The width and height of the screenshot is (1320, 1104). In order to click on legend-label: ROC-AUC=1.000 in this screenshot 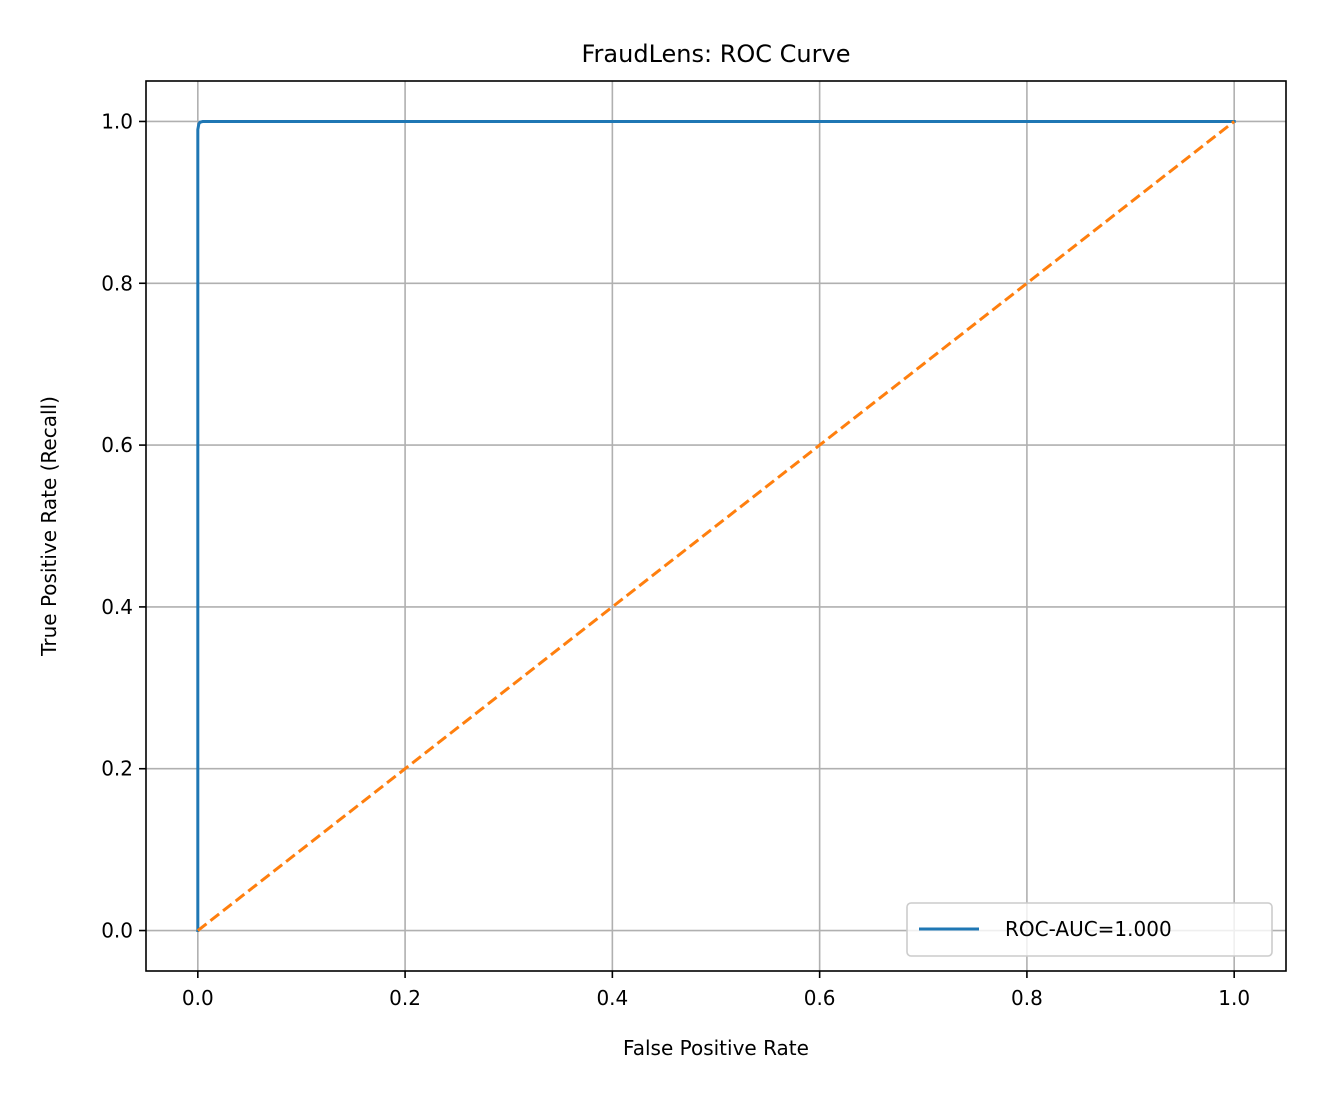, I will do `click(1088, 929)`.